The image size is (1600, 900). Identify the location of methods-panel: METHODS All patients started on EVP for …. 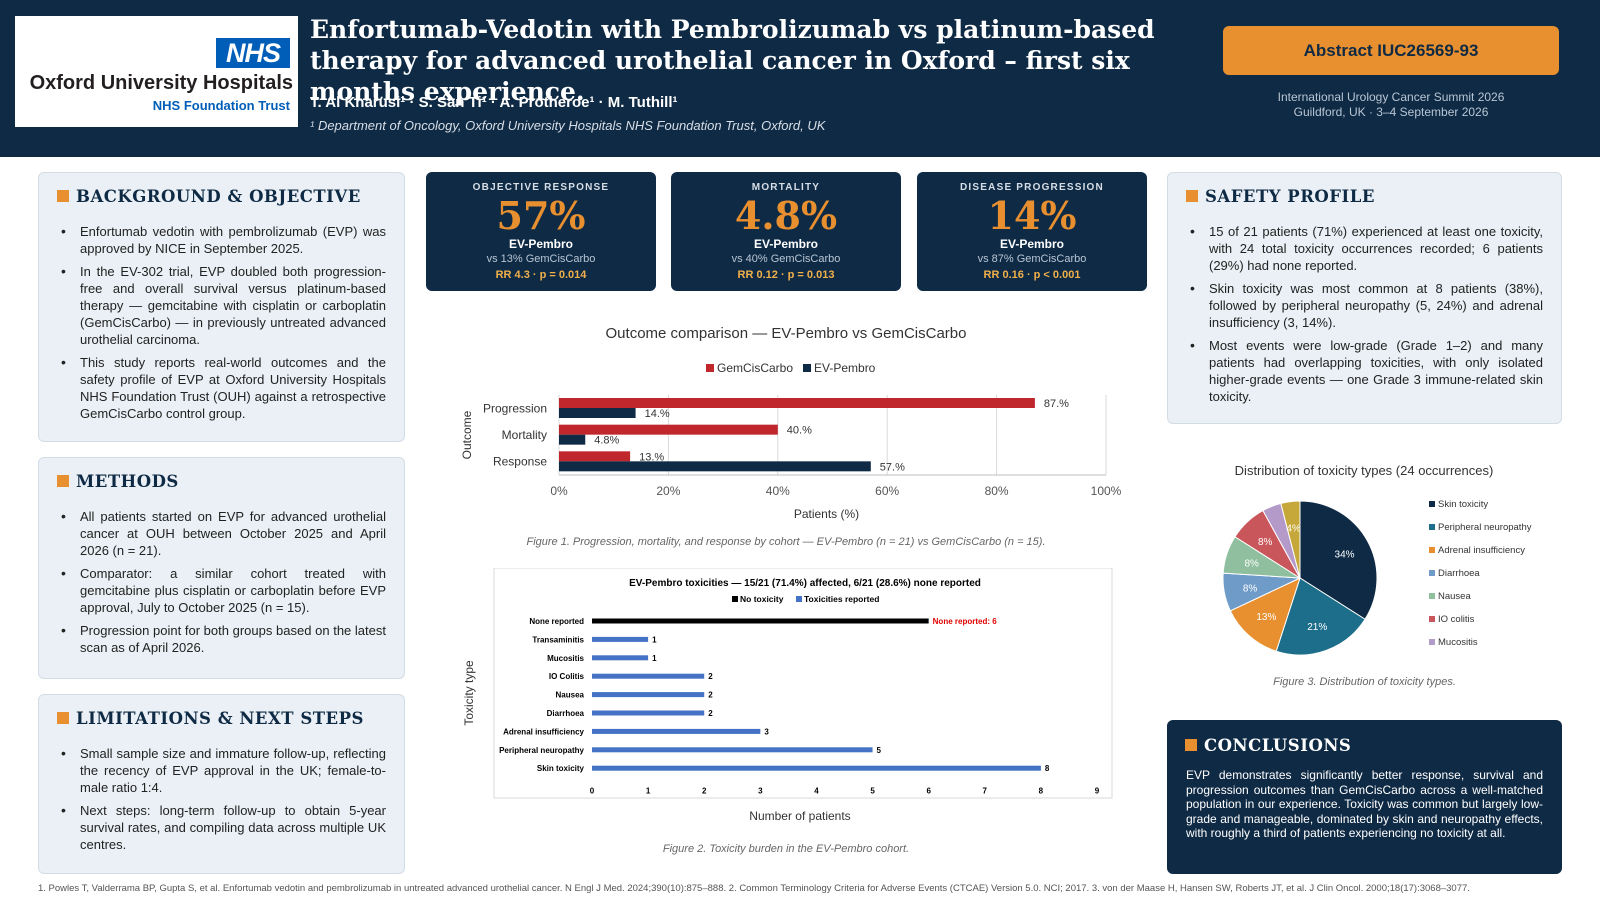
(221, 568).